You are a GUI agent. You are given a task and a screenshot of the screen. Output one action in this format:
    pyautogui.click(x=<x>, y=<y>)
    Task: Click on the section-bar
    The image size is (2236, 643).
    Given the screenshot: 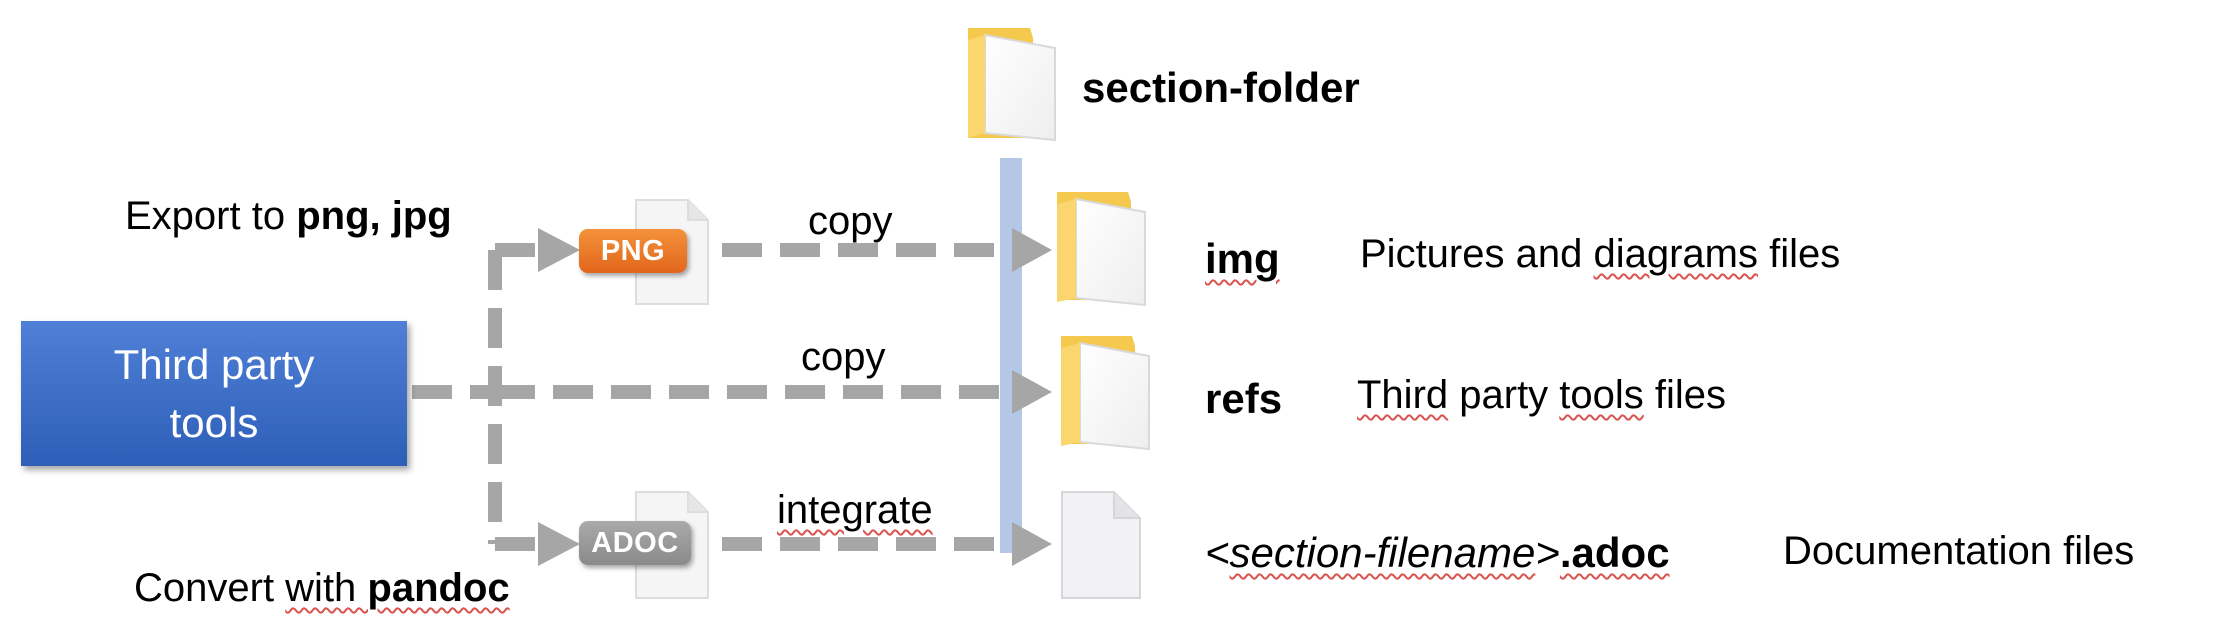 What is the action you would take?
    pyautogui.click(x=1011, y=355)
    